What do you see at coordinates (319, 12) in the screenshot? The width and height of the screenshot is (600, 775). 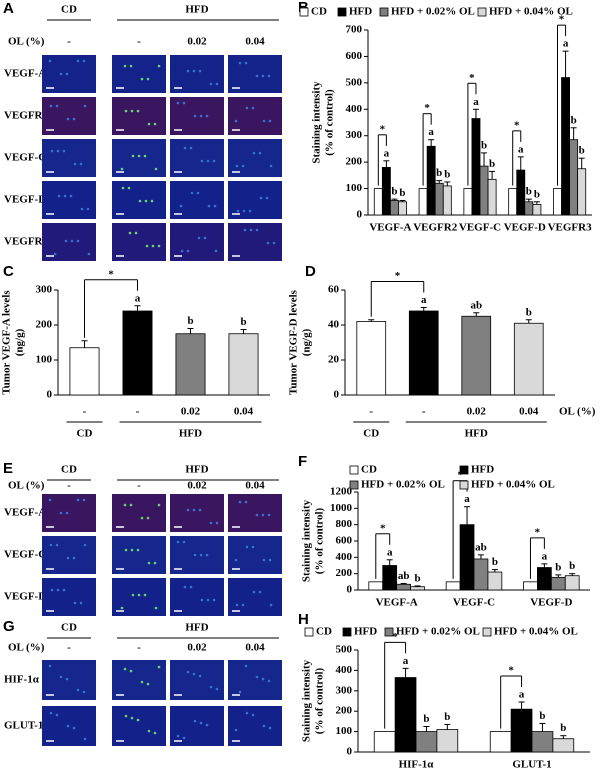 I see `legend-label: CD` at bounding box center [319, 12].